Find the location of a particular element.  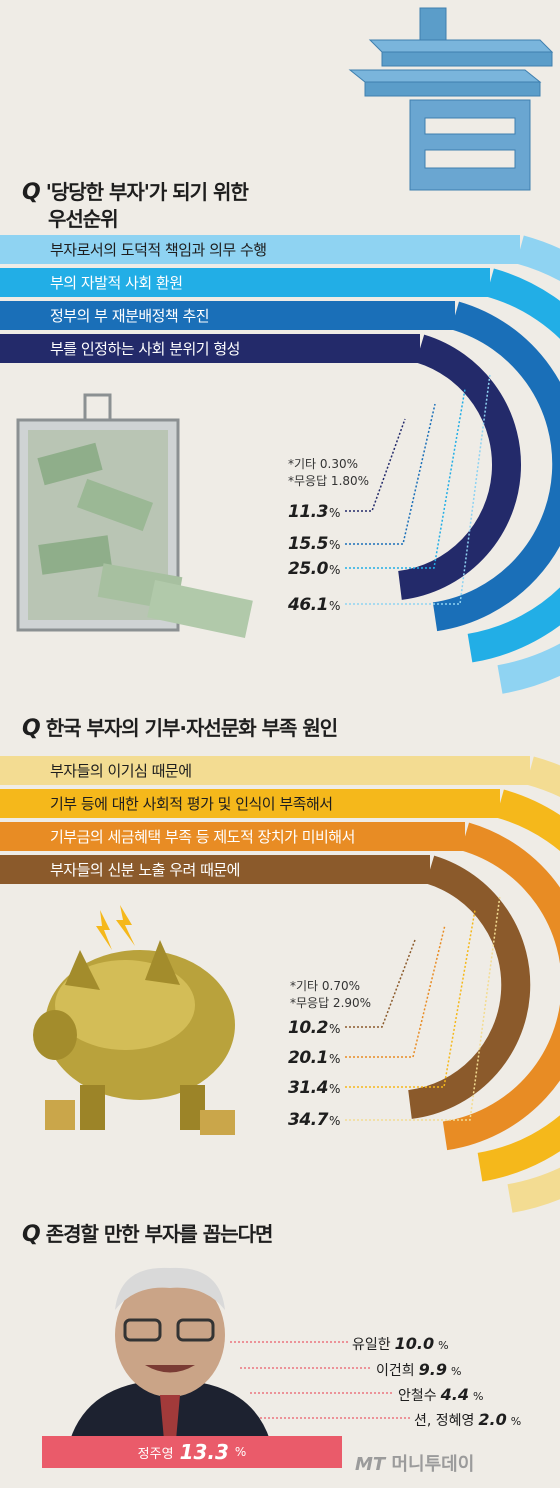

section1-bar-2-label: 부의 자발적 사회 환원 is located at coordinates (116, 283).